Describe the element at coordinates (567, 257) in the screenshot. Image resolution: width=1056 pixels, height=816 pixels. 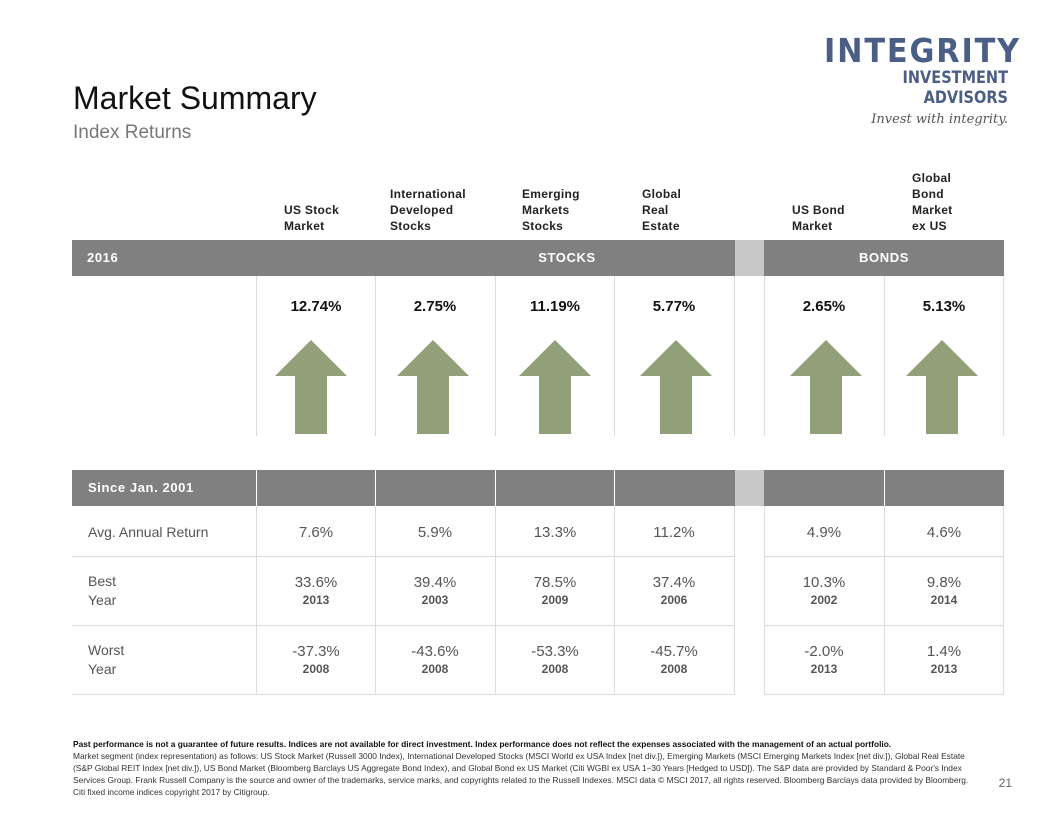
I see `stocks-group-label: STOCKS` at that location.